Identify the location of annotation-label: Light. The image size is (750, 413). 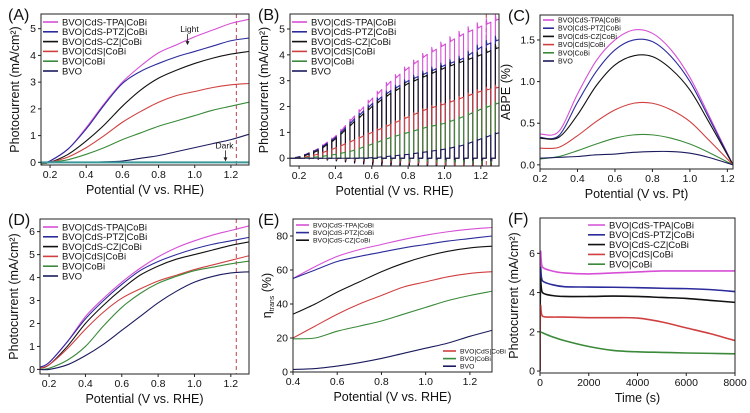
(189, 29).